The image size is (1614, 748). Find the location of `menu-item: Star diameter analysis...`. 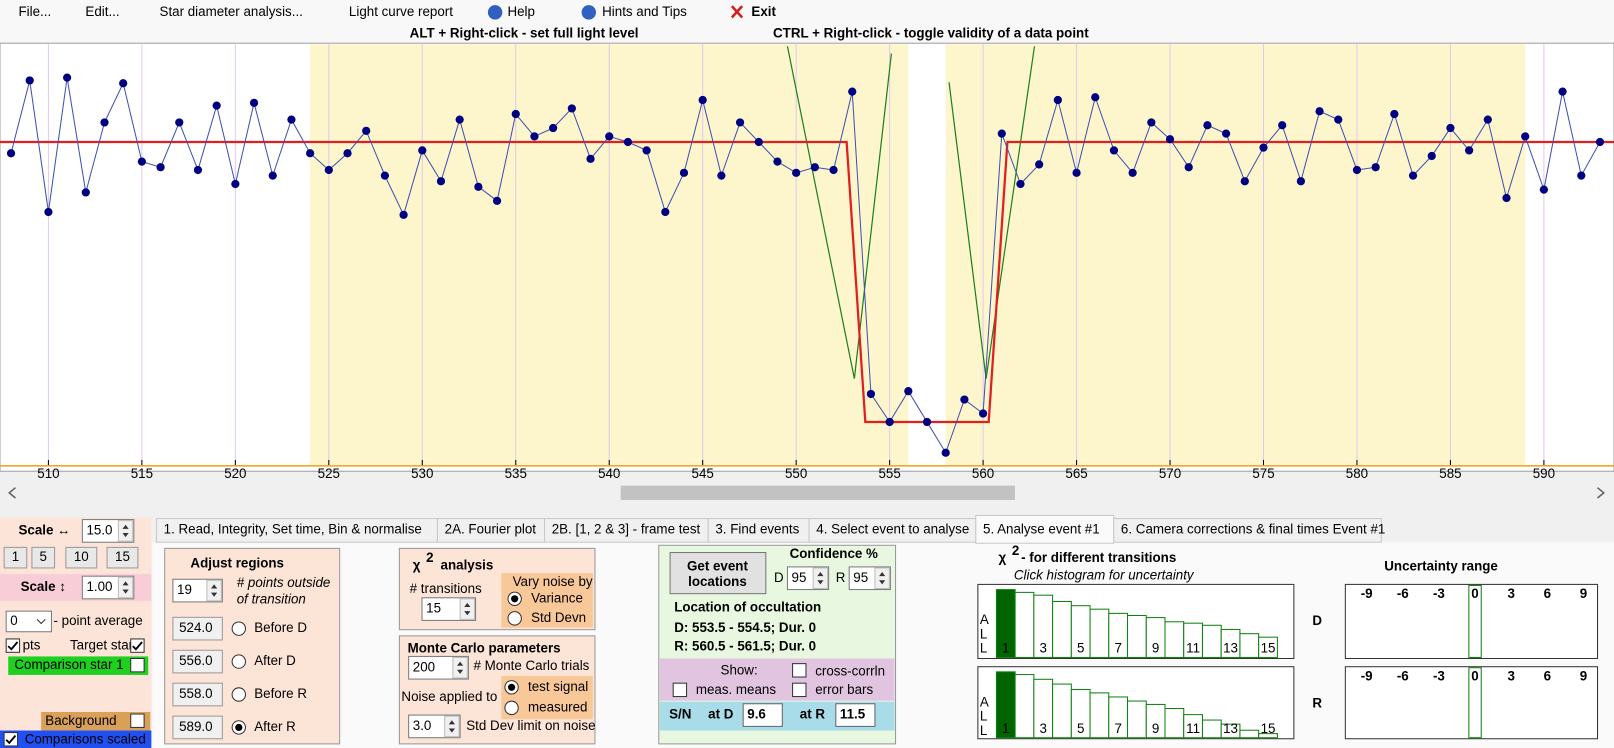

menu-item: Star diameter analysis... is located at coordinates (231, 11).